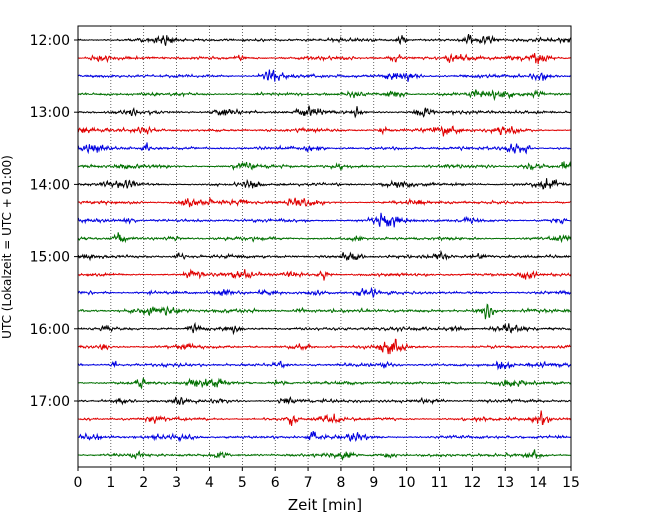  What do you see at coordinates (373, 483) in the screenshot?
I see `x-tick-label: 9` at bounding box center [373, 483].